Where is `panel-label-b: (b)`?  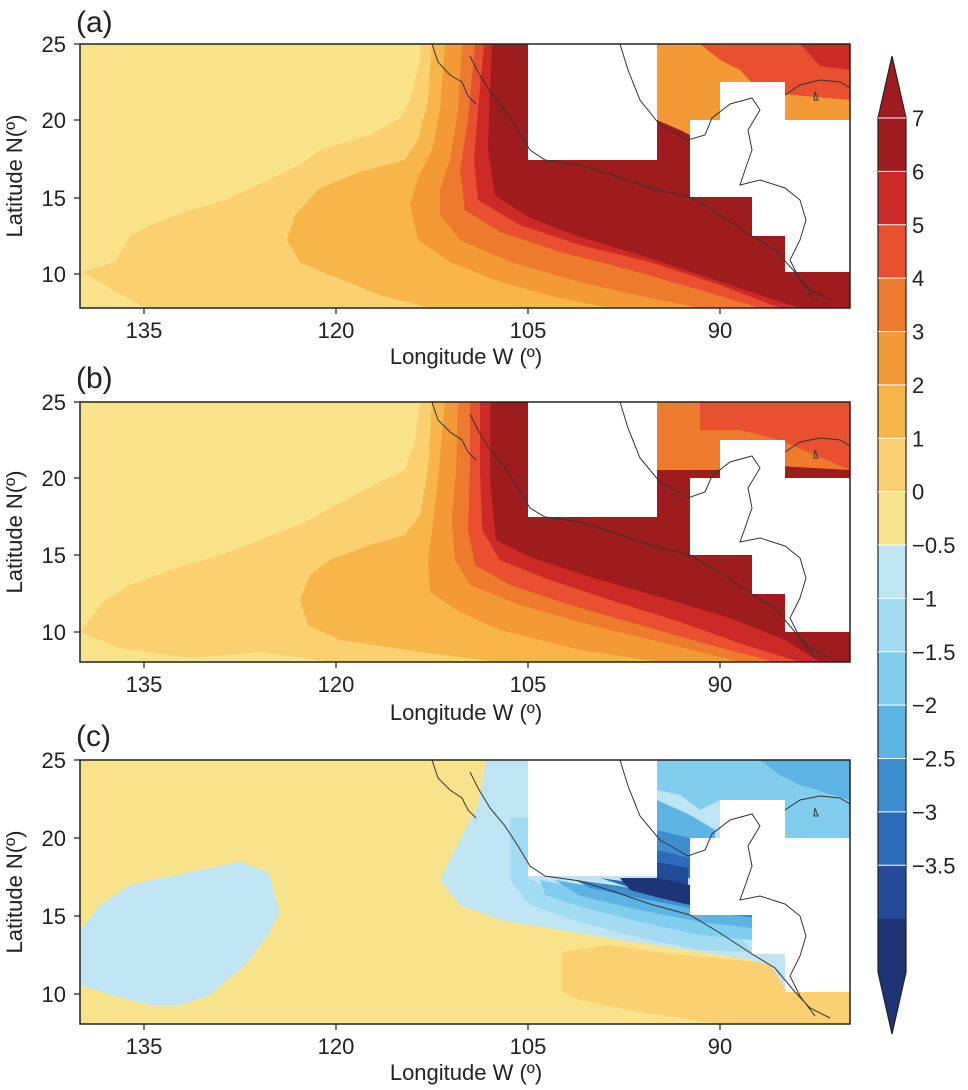
panel-label-b: (b) is located at coordinates (94, 378).